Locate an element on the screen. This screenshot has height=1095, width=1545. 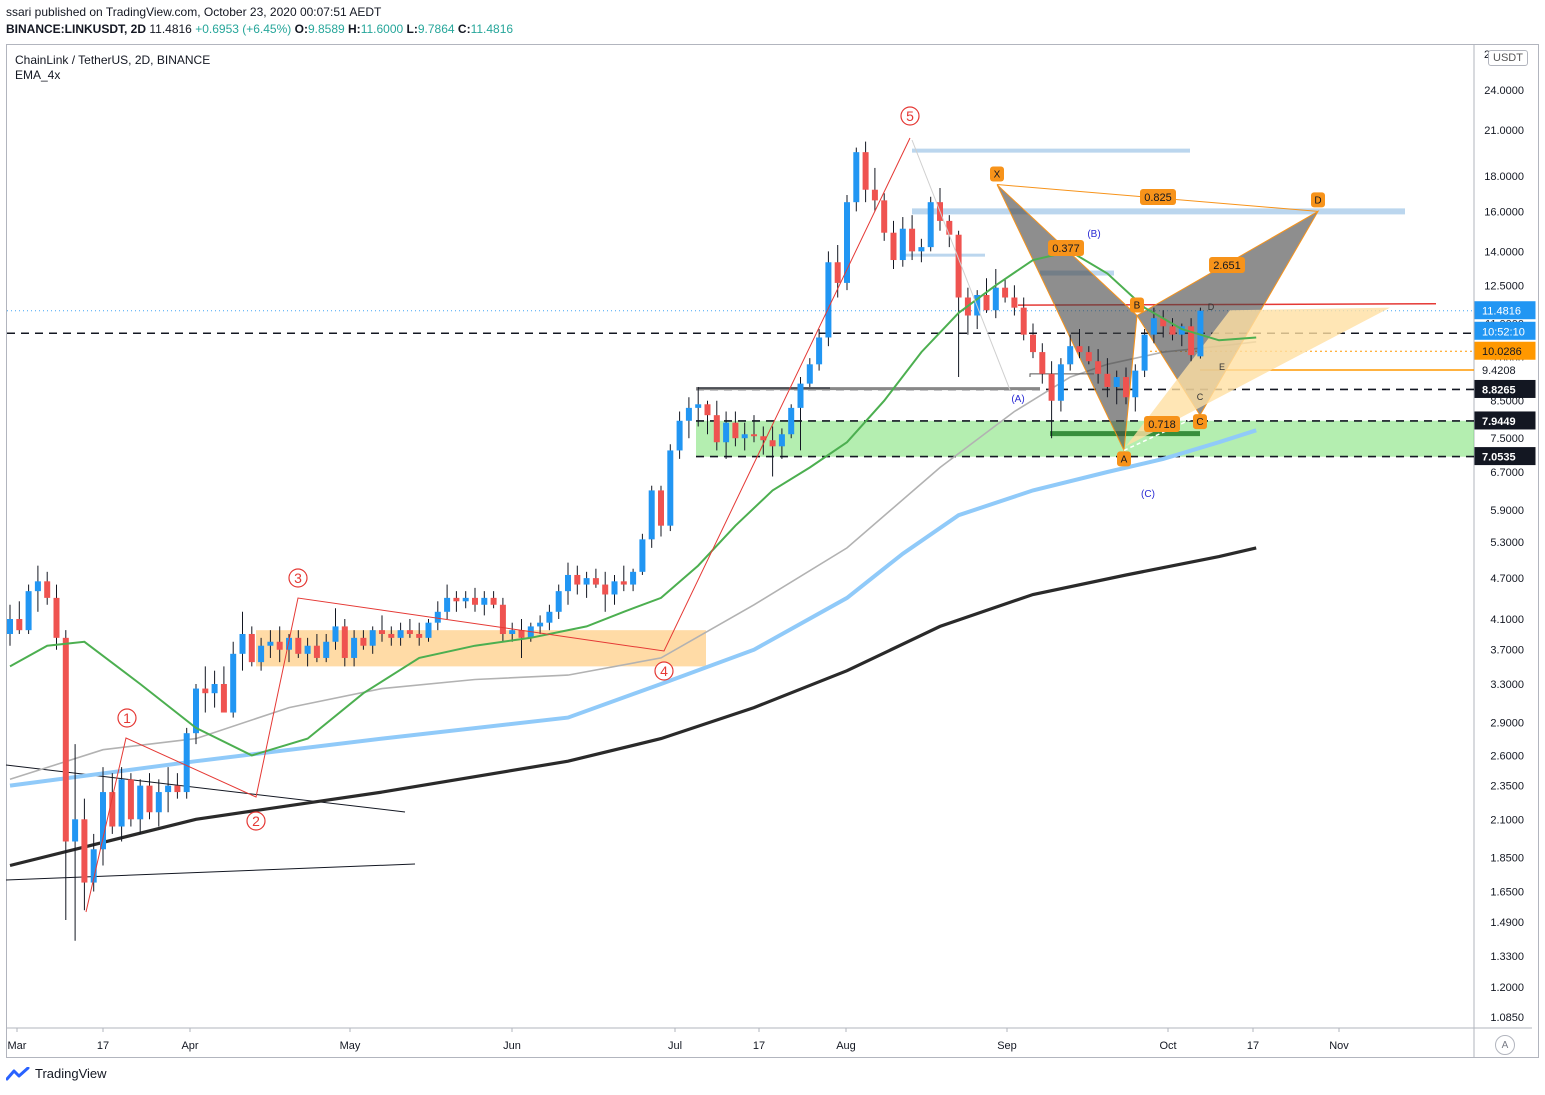
small-point-label: E is located at coordinates (1222, 367).